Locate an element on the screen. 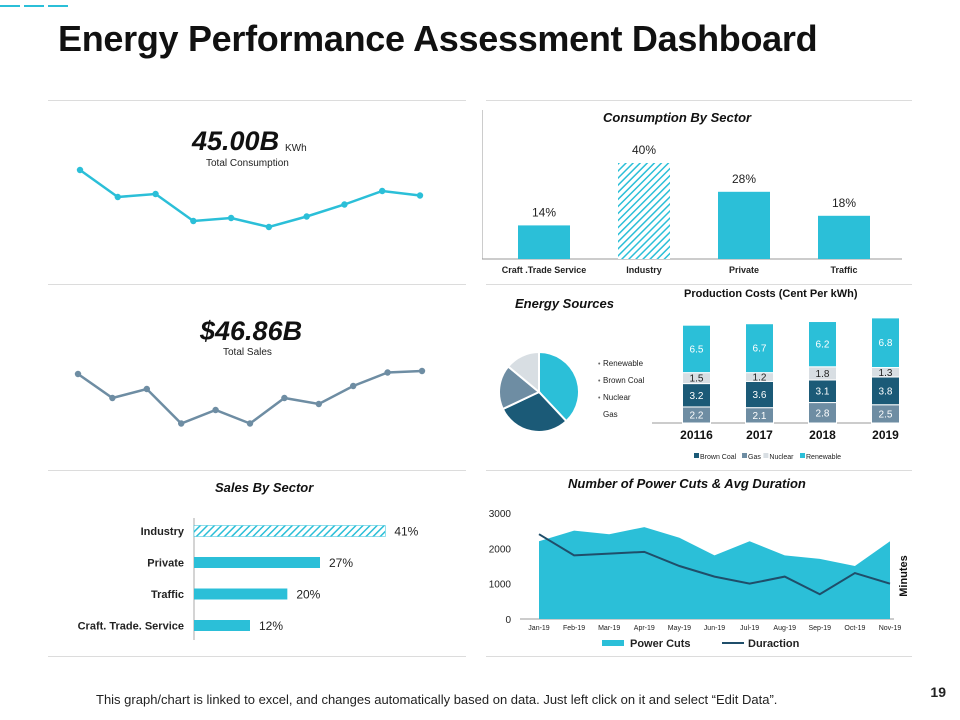  legend-label: Duraction is located at coordinates (774, 644).